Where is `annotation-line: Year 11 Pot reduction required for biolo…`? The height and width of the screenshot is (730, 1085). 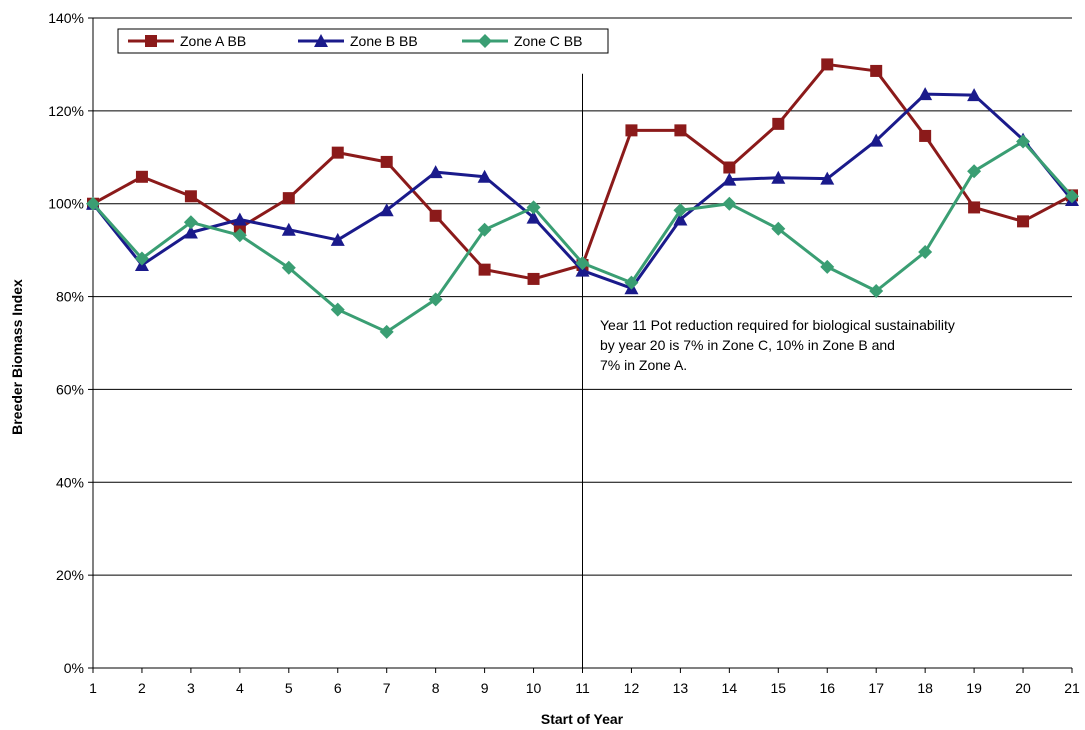 annotation-line: Year 11 Pot reduction required for biolo… is located at coordinates (777, 325).